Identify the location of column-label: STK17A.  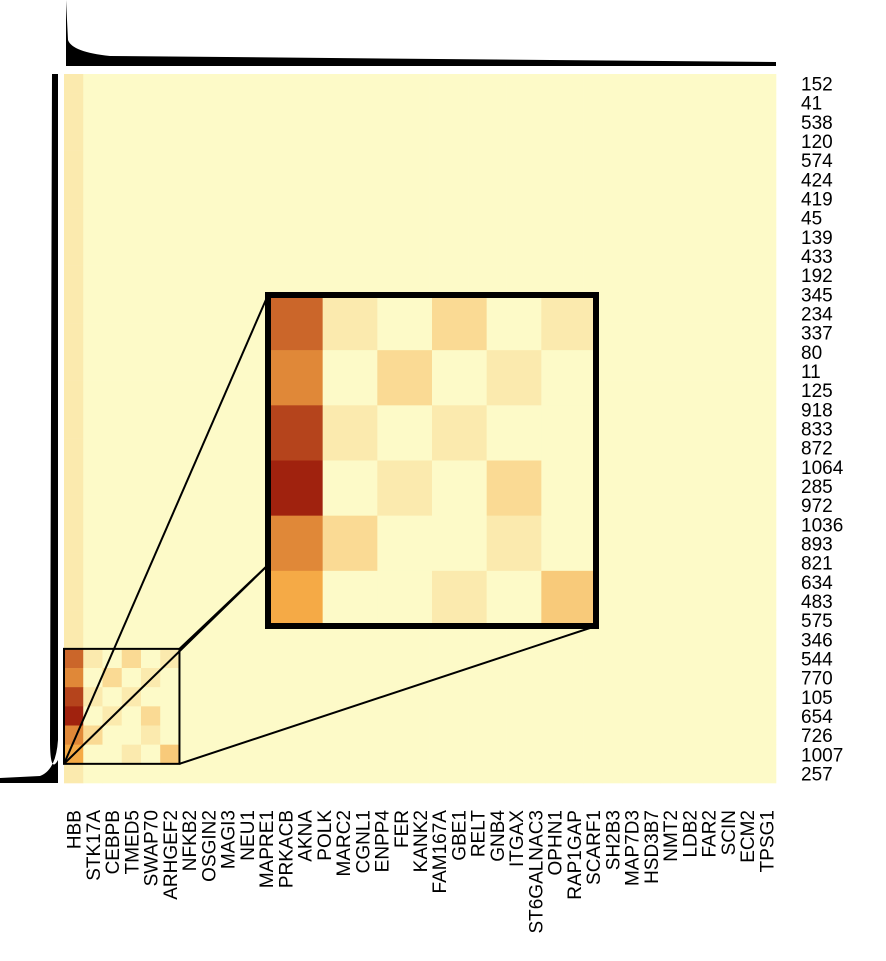
(94, 845).